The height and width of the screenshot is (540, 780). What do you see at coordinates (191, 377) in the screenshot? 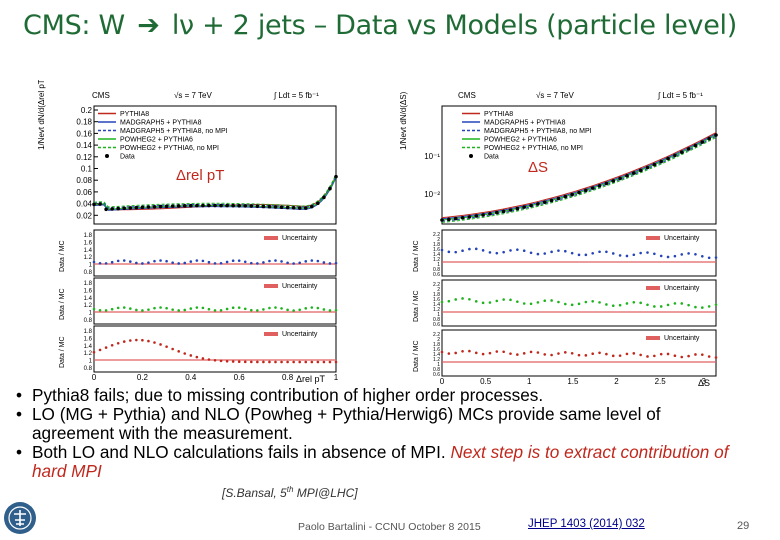
I see `left-x-tick: 0.4` at bounding box center [191, 377].